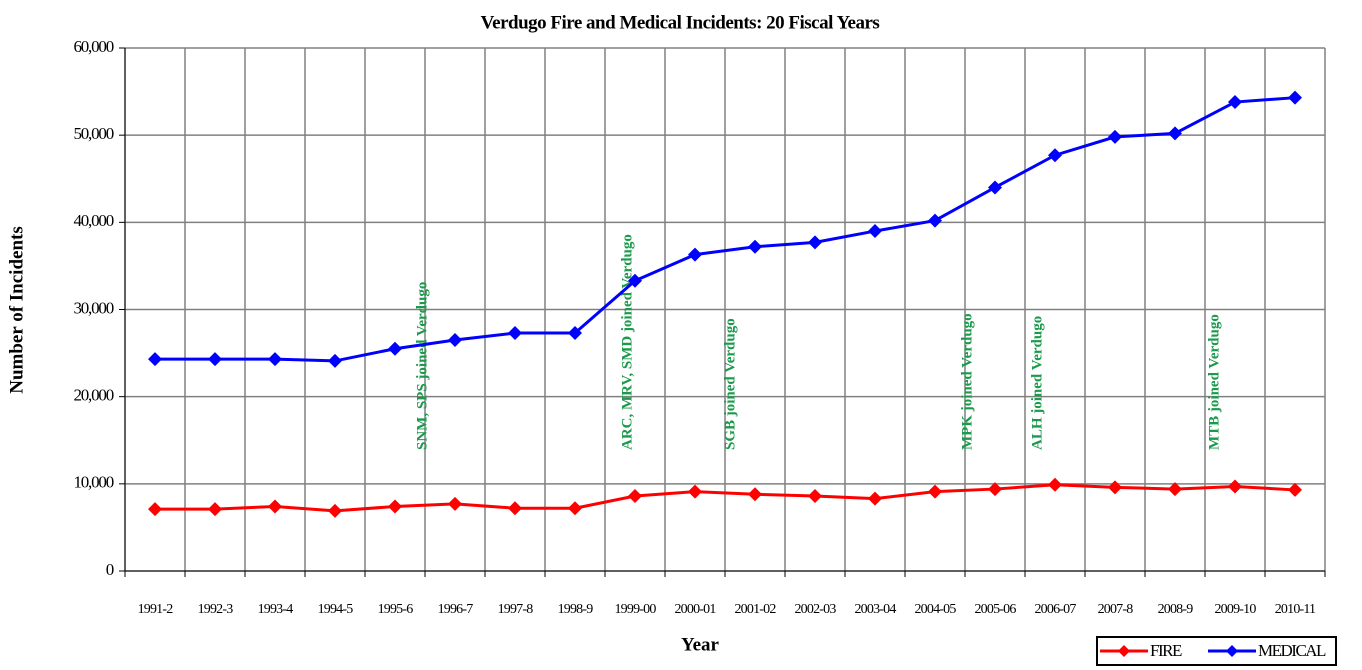  I want to click on x-tick-label: 2005-06, so click(995, 609).